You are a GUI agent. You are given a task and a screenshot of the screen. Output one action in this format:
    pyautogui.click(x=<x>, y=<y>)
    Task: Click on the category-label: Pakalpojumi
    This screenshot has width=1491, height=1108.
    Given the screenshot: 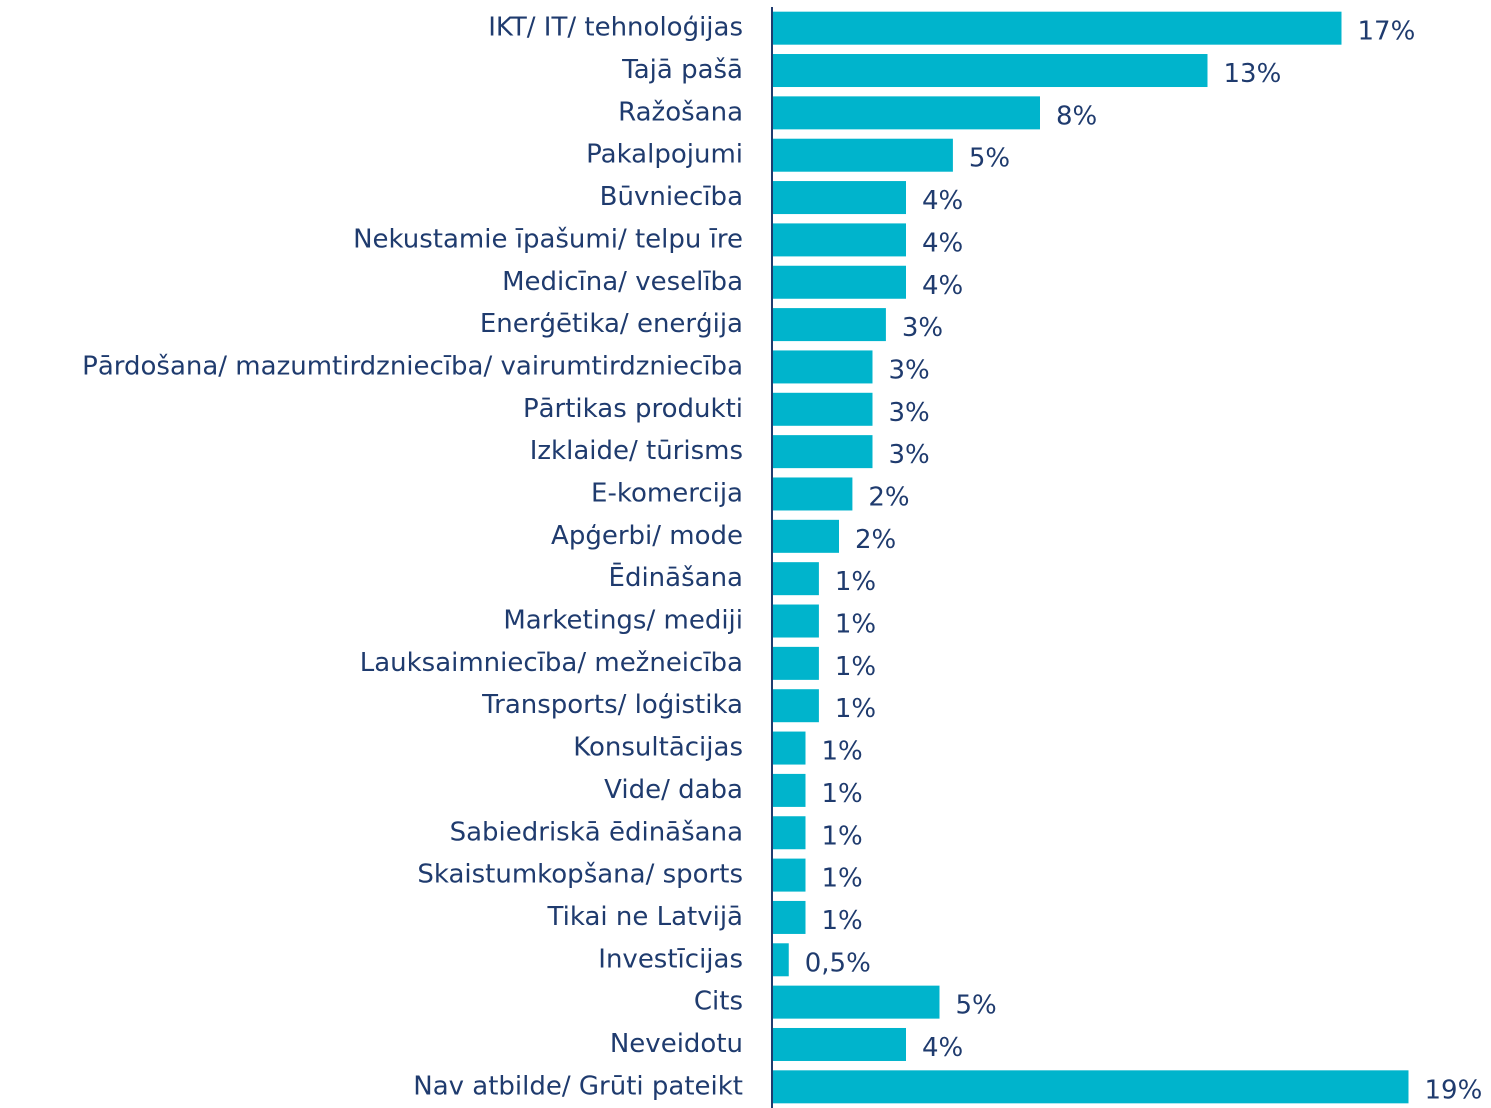 What is the action you would take?
    pyautogui.click(x=664, y=155)
    